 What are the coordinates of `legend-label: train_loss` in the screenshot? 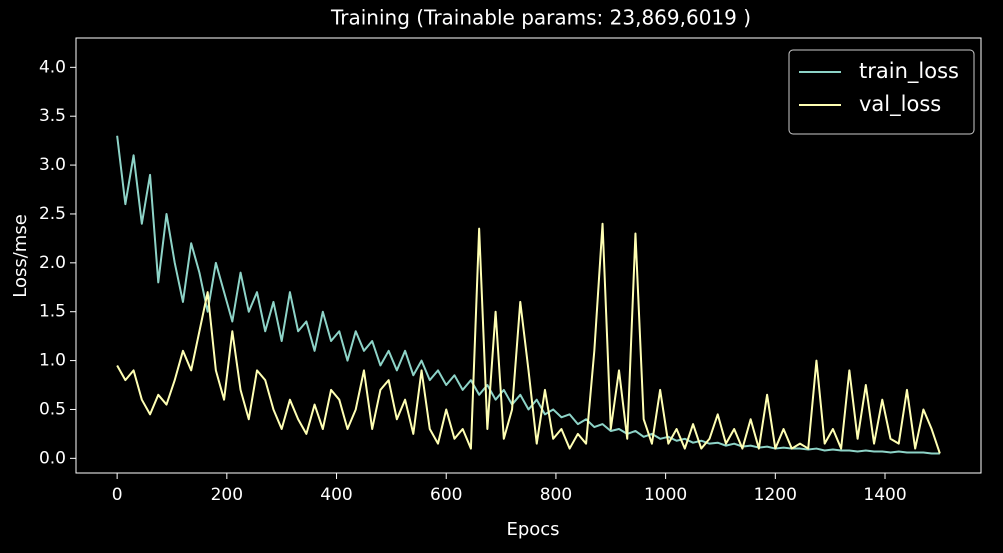 It's located at (909, 71).